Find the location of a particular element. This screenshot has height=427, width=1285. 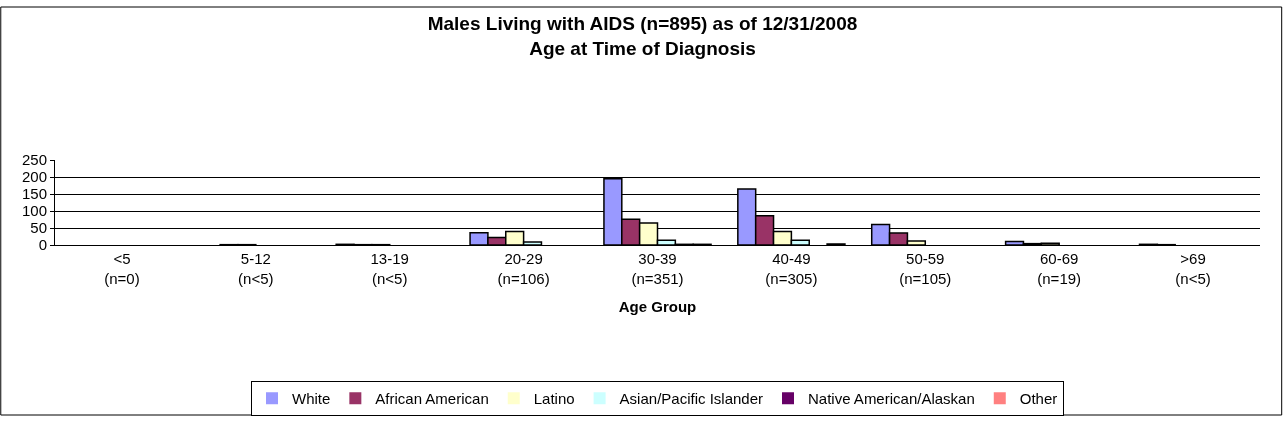

x-axis-title: Age Group is located at coordinates (657, 306).